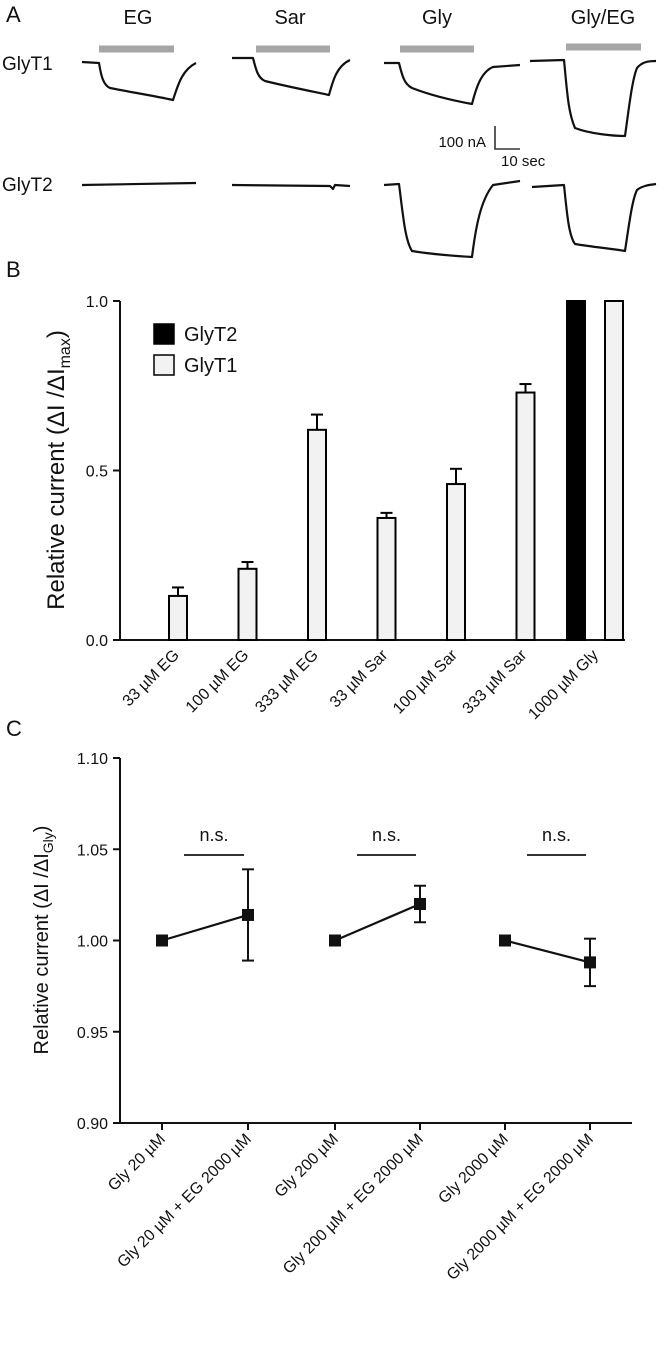  I want to click on panel-c-letter: C, so click(14, 728).